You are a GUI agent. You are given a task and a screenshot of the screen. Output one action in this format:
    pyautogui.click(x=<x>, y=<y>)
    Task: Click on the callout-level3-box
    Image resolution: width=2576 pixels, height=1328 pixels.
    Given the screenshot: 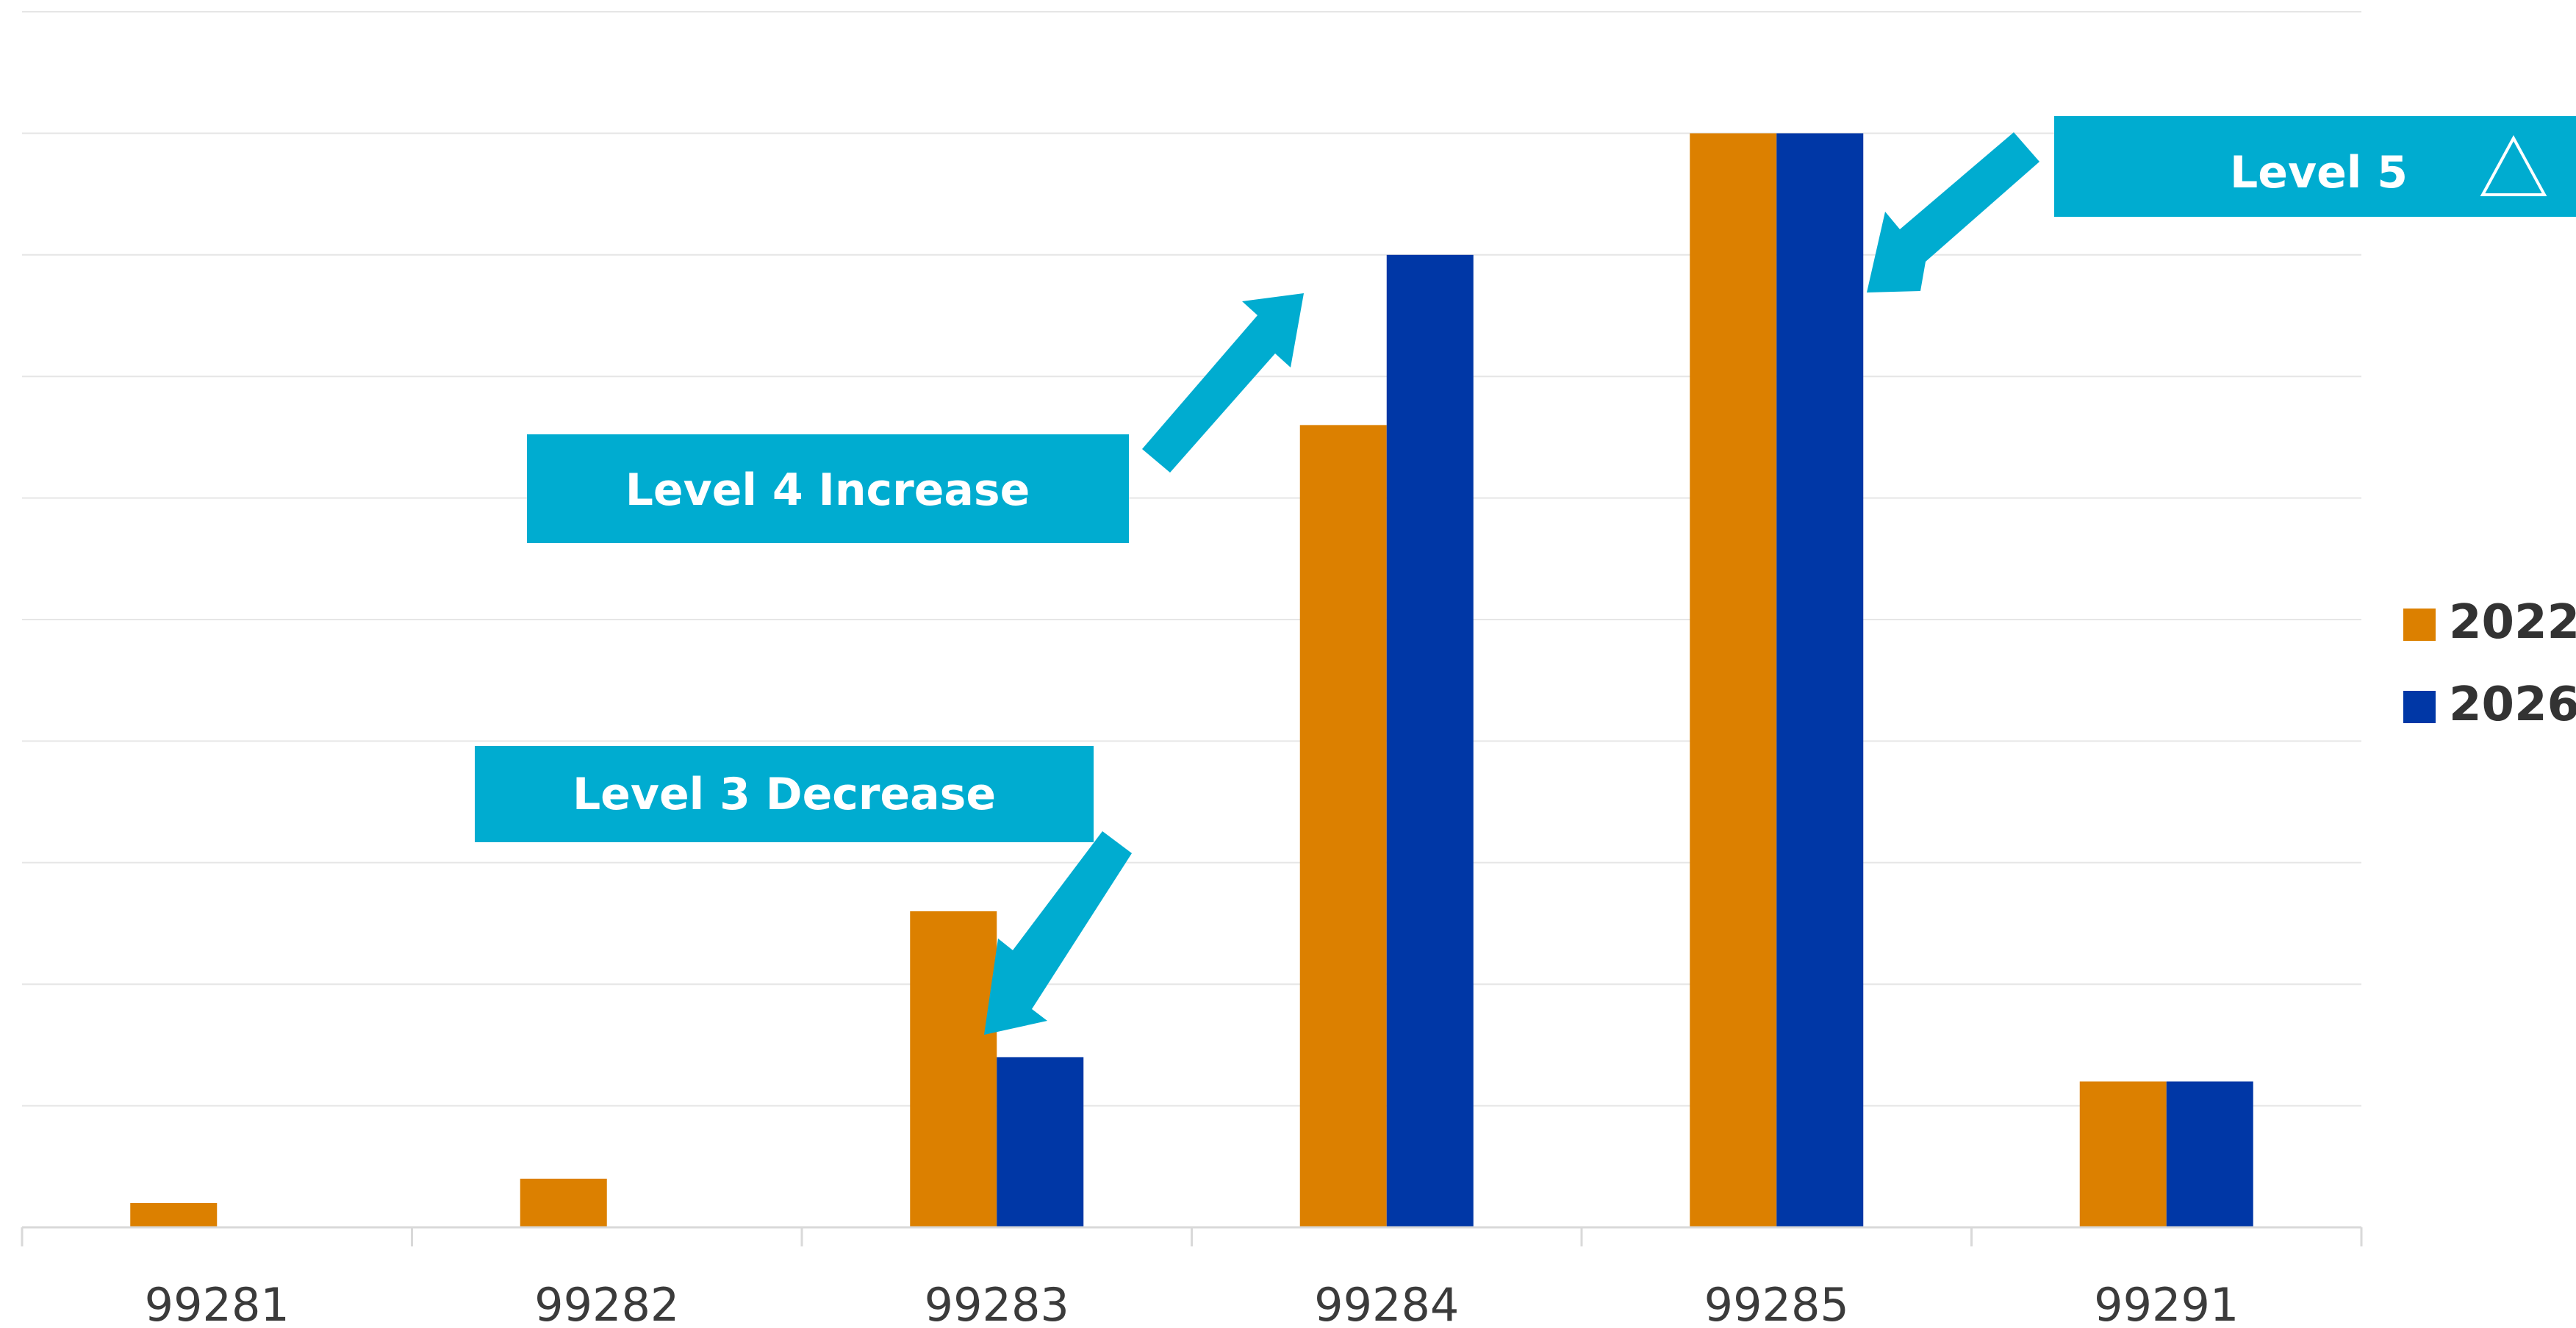 What is the action you would take?
    pyautogui.click(x=784, y=794)
    